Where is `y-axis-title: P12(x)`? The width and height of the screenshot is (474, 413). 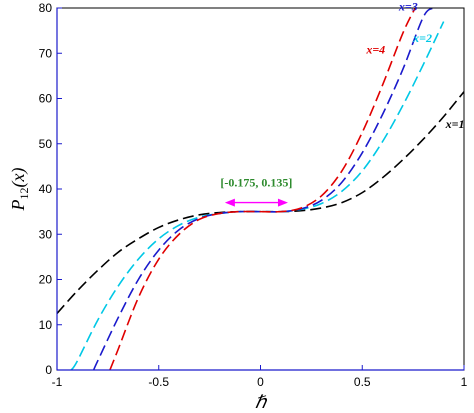 y-axis-title: P12(x) is located at coordinates (19, 190).